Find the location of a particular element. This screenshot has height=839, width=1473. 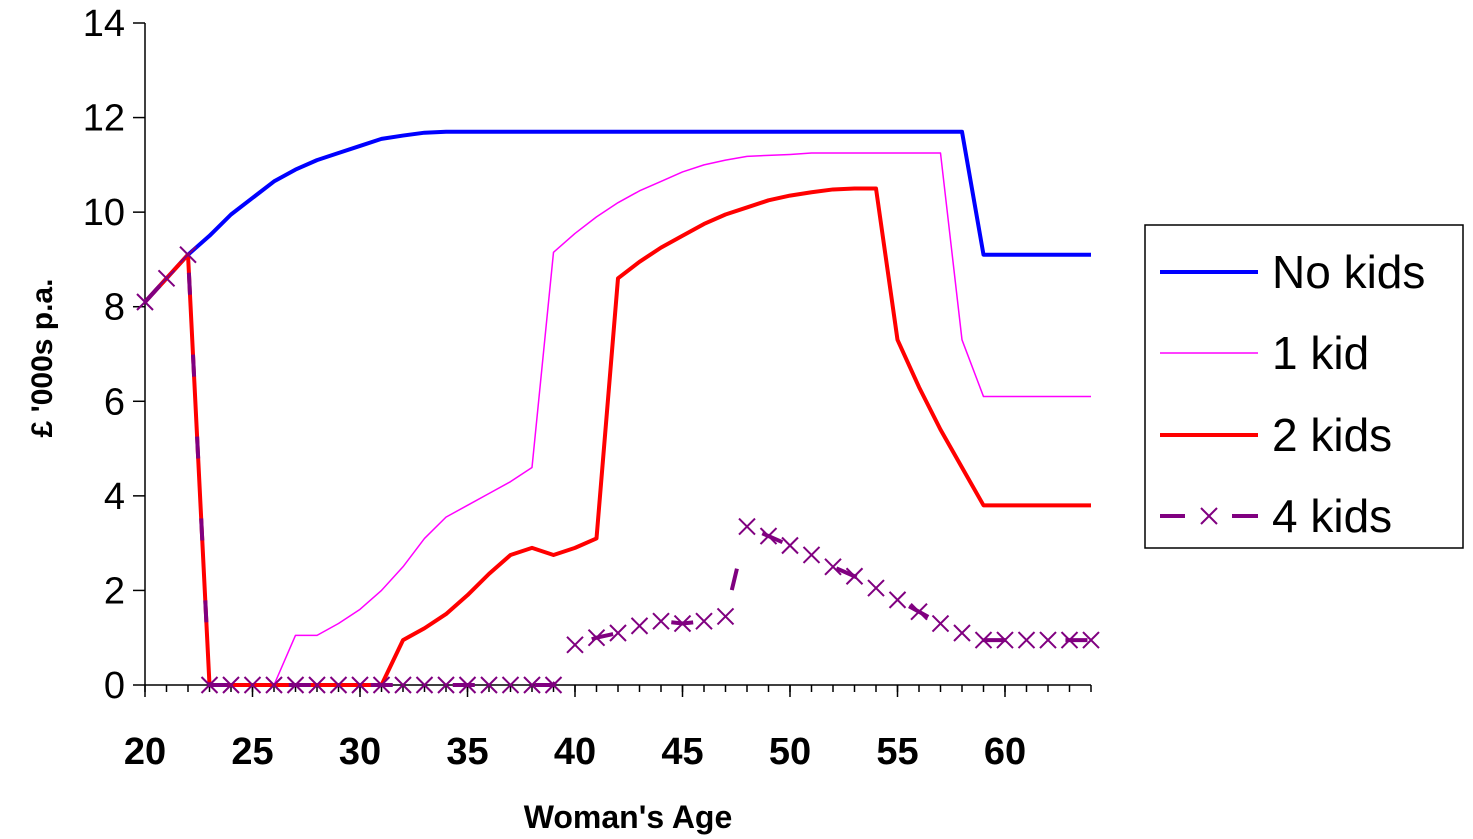

series-no-kids is located at coordinates (617, 216).